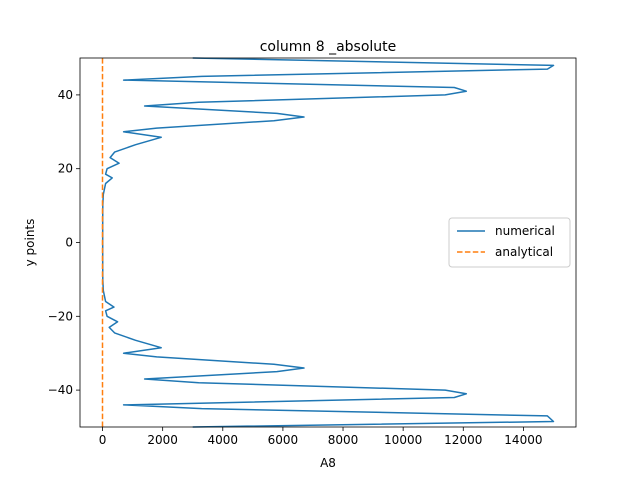  What do you see at coordinates (403, 440) in the screenshot?
I see `x-tick-label: 10000` at bounding box center [403, 440].